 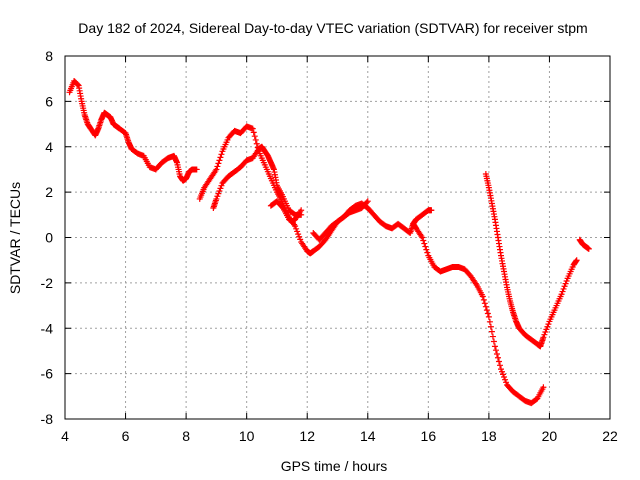 I want to click on x-tick-label: 20, so click(x=550, y=436).